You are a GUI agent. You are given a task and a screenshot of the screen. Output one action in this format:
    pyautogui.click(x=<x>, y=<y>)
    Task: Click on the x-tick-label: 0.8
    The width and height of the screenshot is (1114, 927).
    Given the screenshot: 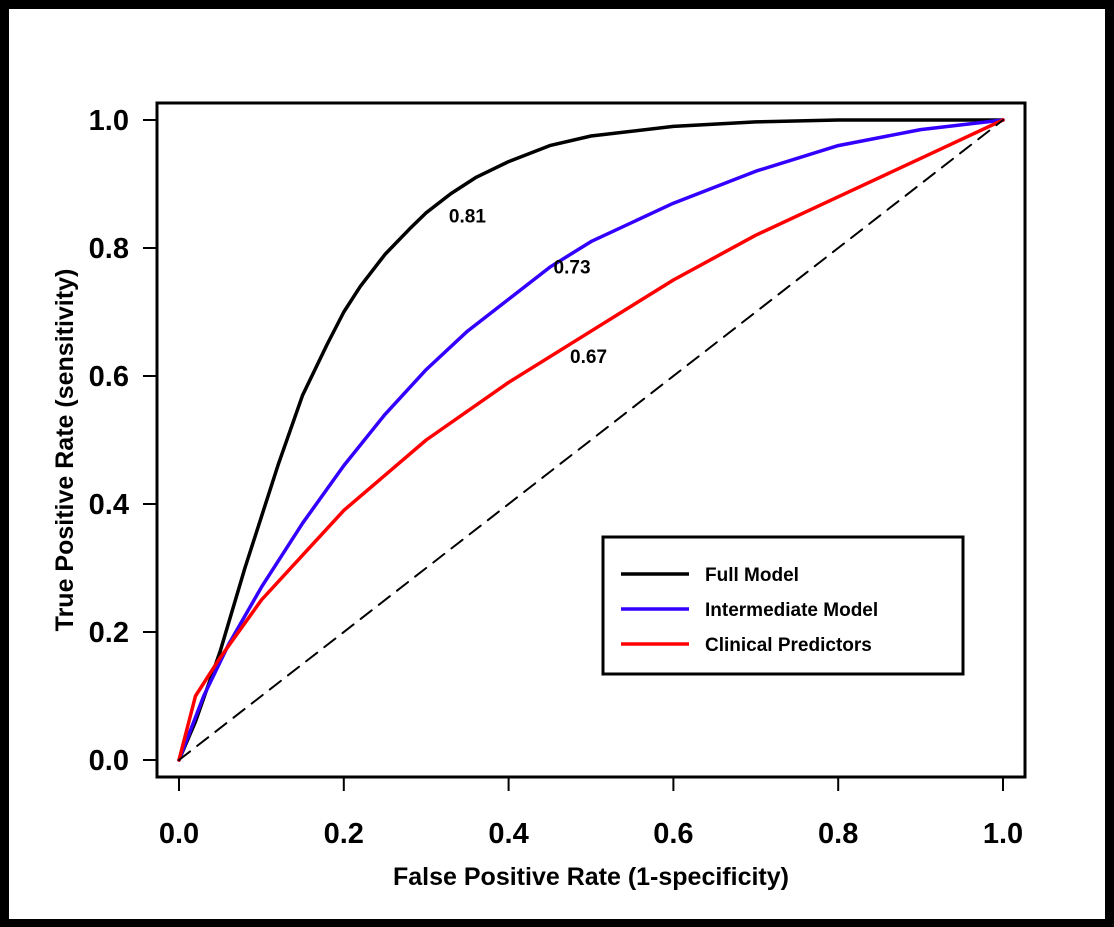 What is the action you would take?
    pyautogui.click(x=838, y=834)
    